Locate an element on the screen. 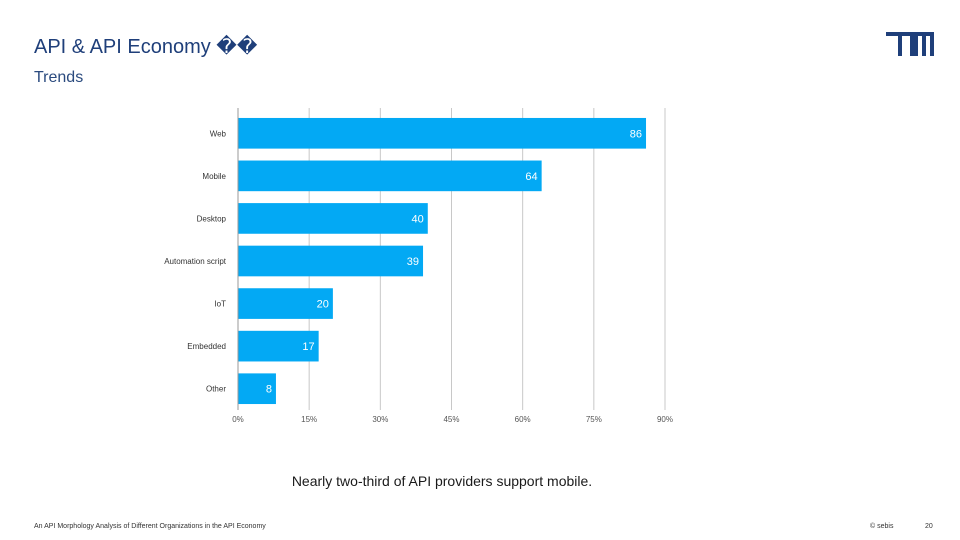 The height and width of the screenshot is (540, 960). category-label: Desktop is located at coordinates (212, 218).